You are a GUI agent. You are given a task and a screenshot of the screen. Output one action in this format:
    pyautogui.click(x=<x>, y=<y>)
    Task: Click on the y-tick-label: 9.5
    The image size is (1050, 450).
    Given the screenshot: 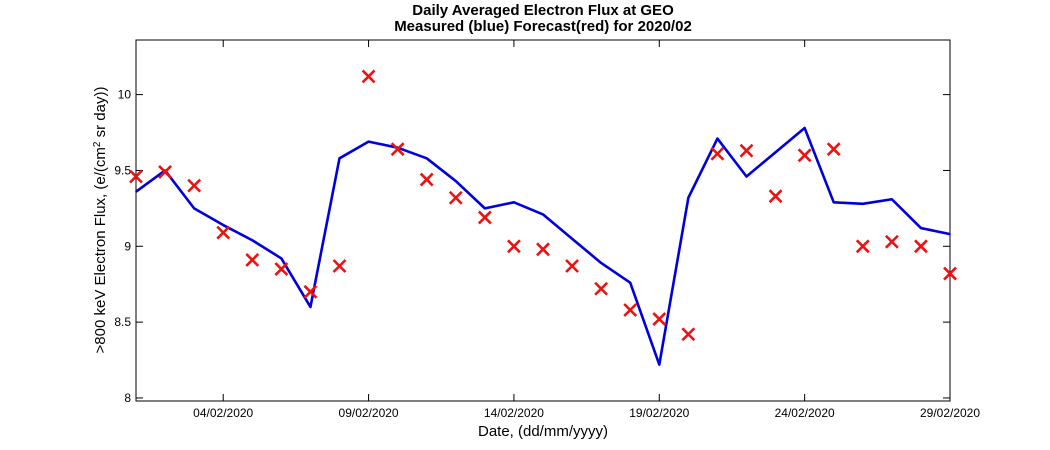 What is the action you would take?
    pyautogui.click(x=122, y=170)
    